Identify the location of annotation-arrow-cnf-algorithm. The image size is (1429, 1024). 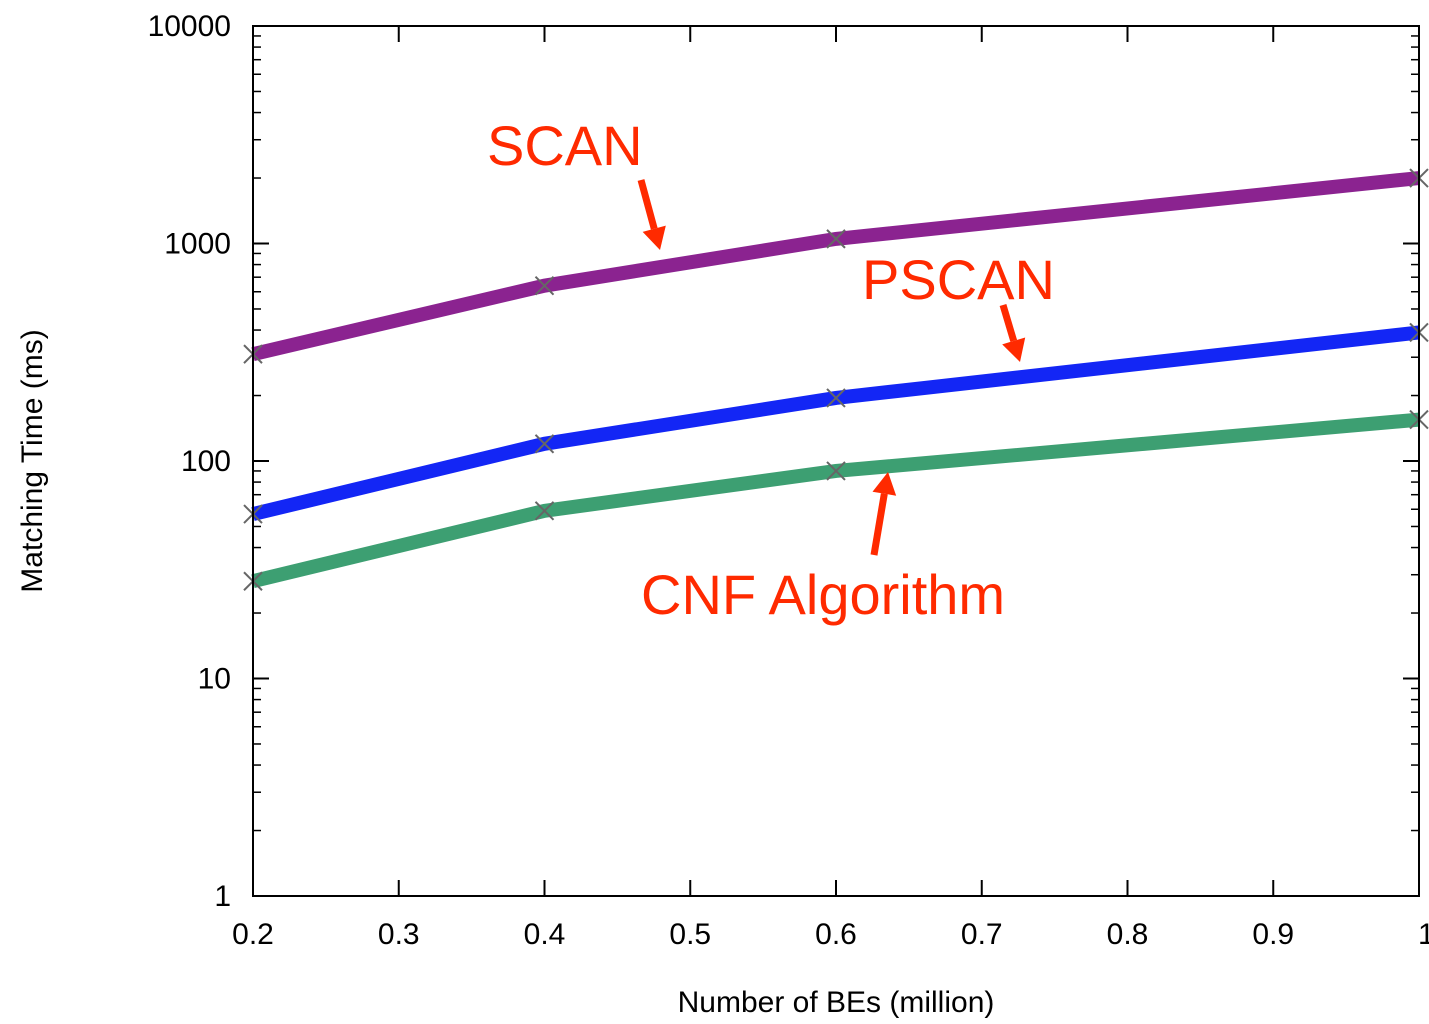
(883, 514).